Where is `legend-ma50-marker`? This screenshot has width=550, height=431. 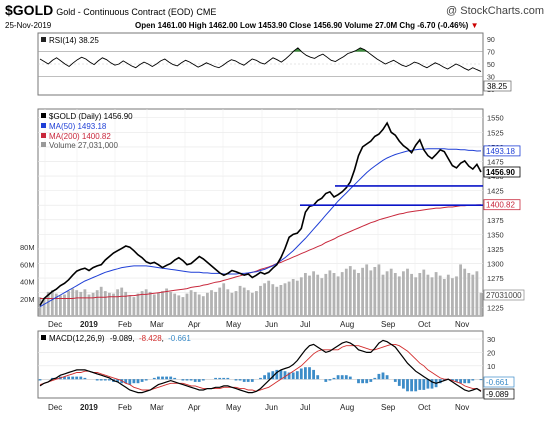
legend-ma50-marker is located at coordinates (43, 125).